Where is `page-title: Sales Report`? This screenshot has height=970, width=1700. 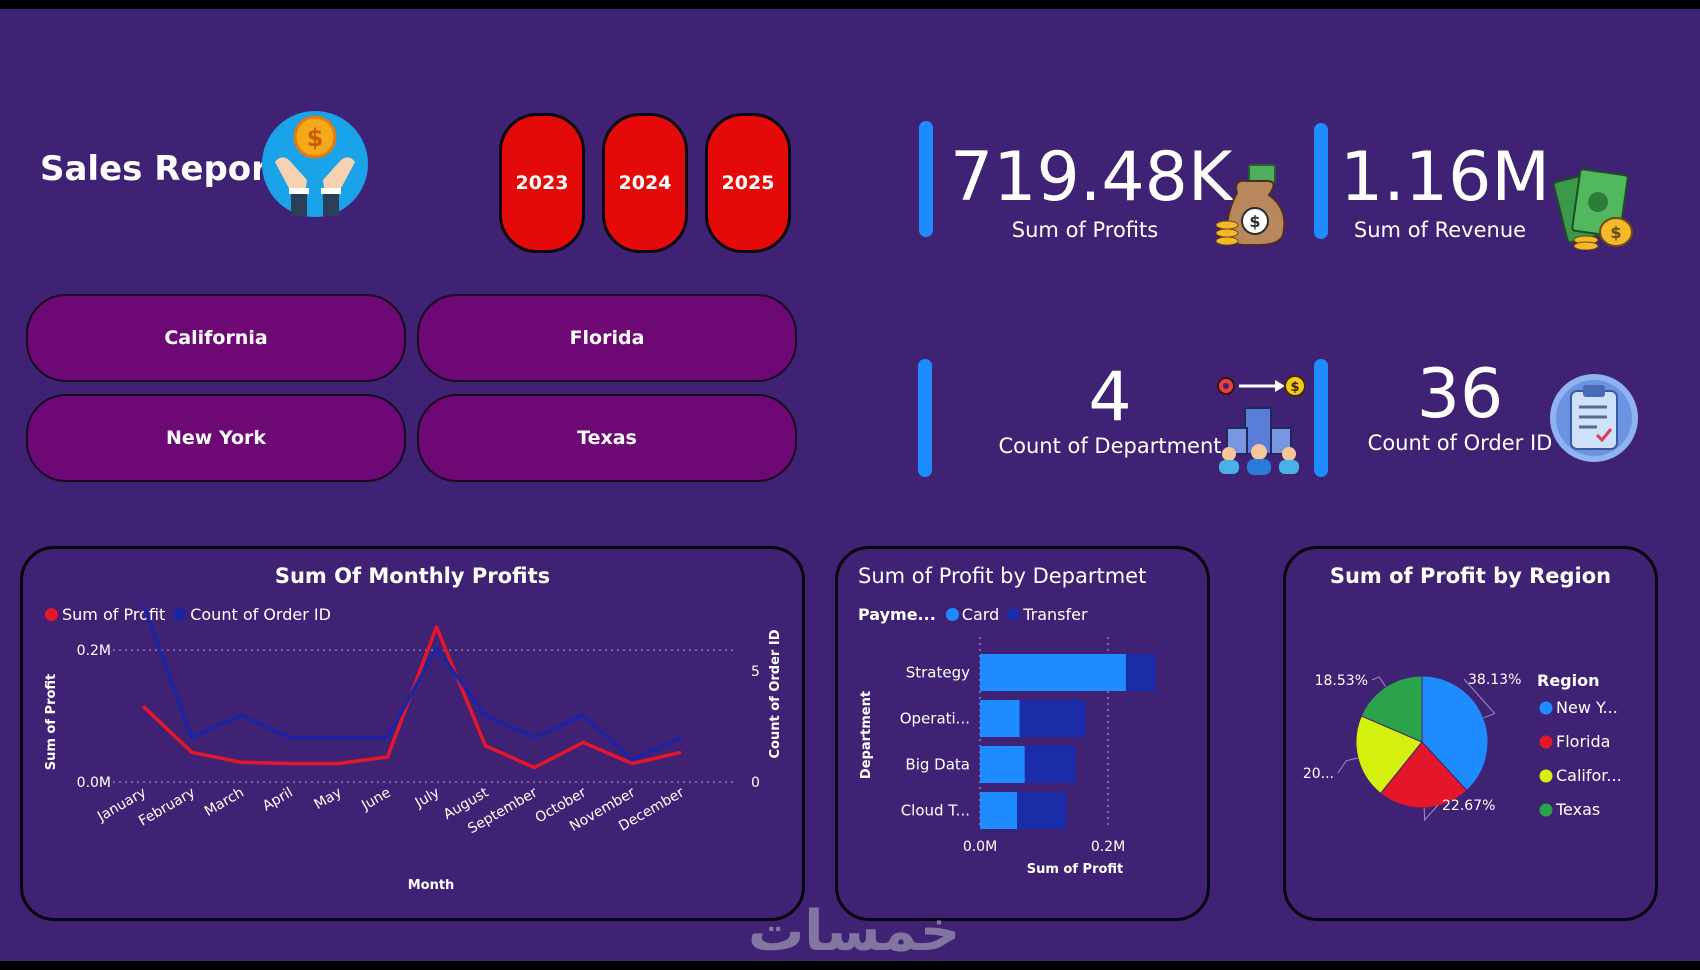 page-title: Sales Report is located at coordinates (162, 169).